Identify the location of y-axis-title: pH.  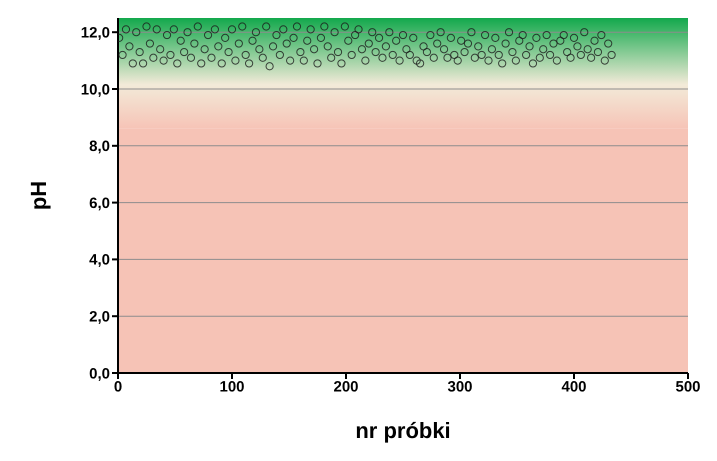
(38, 195).